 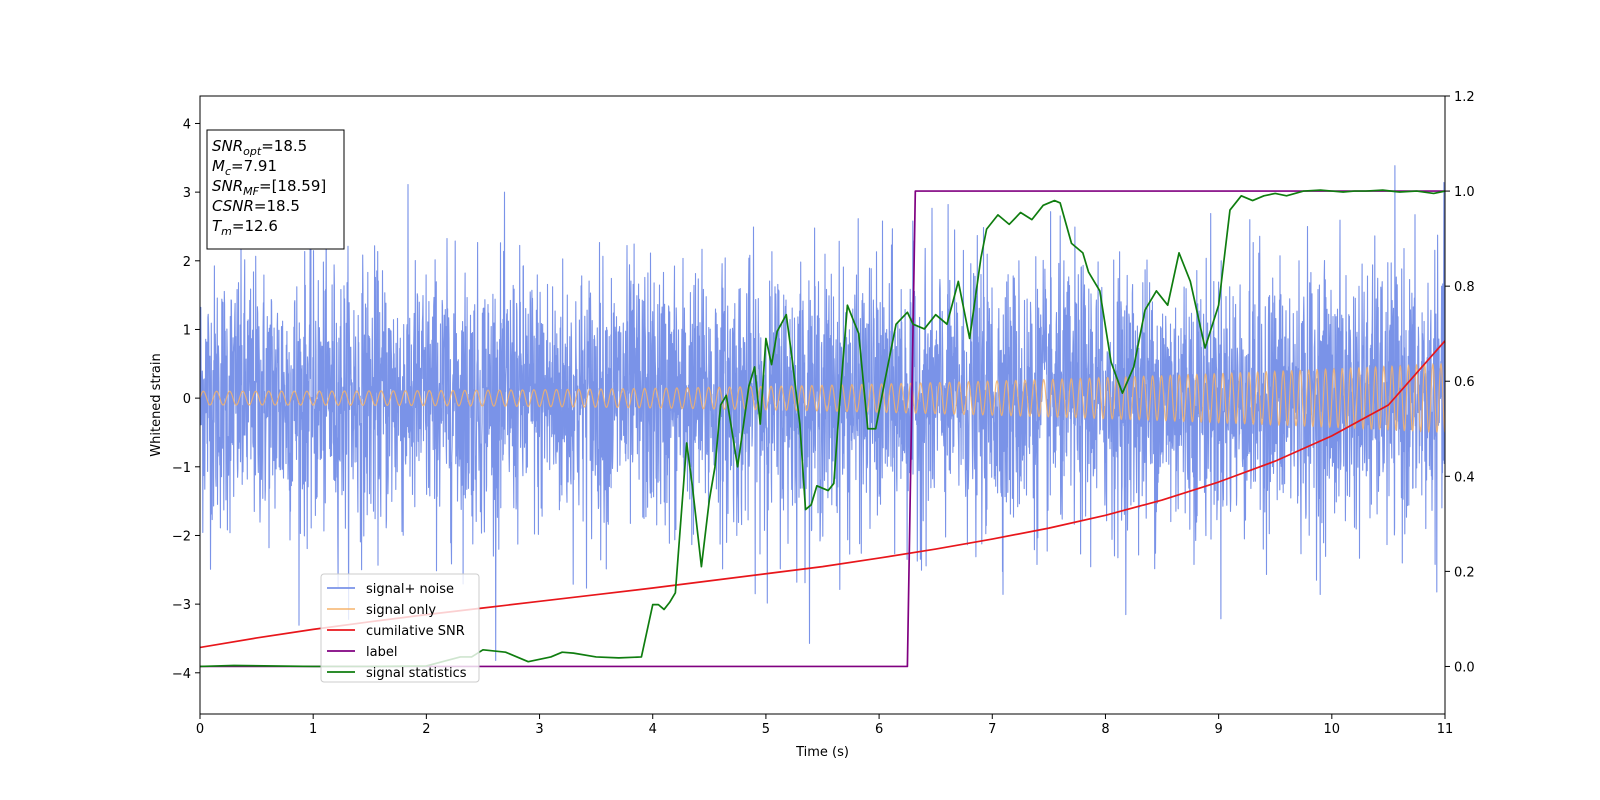 What do you see at coordinates (187, 330) in the screenshot?
I see `y-tick-label: 1` at bounding box center [187, 330].